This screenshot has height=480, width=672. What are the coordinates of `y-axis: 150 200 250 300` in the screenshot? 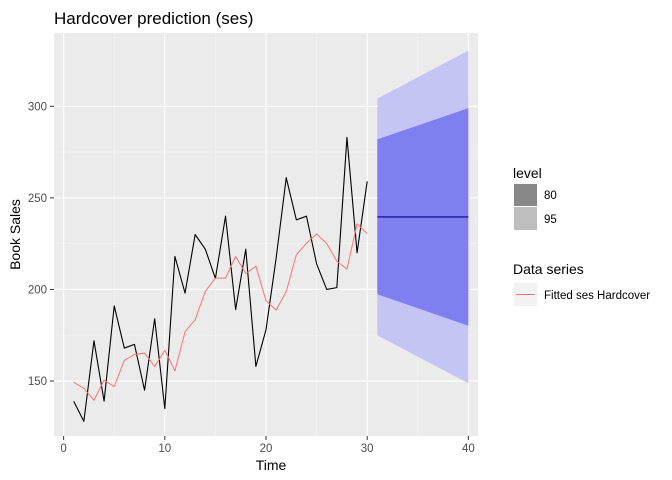 It's located at (41, 244).